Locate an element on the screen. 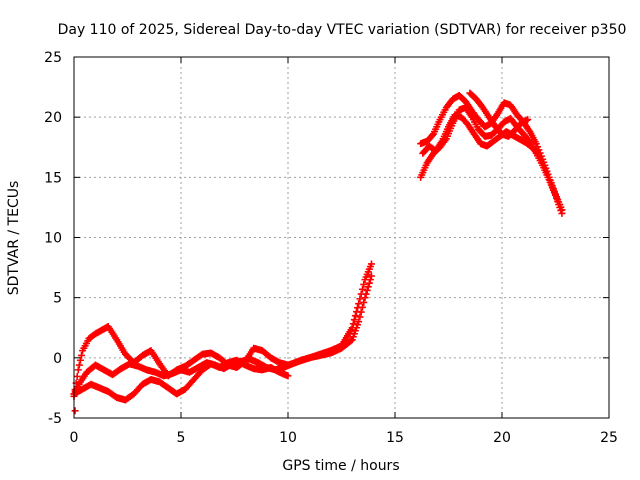 This screenshot has height=480, width=640. y-tick-label: 10 is located at coordinates (53, 239).